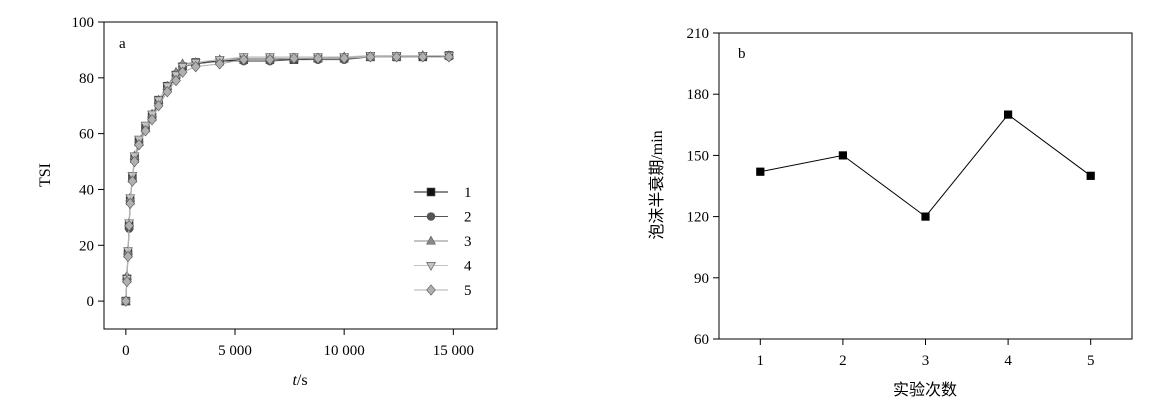 This screenshot has width=1167, height=412. Describe the element at coordinates (86, 246) in the screenshot. I see `y-tick-label: 20` at that location.